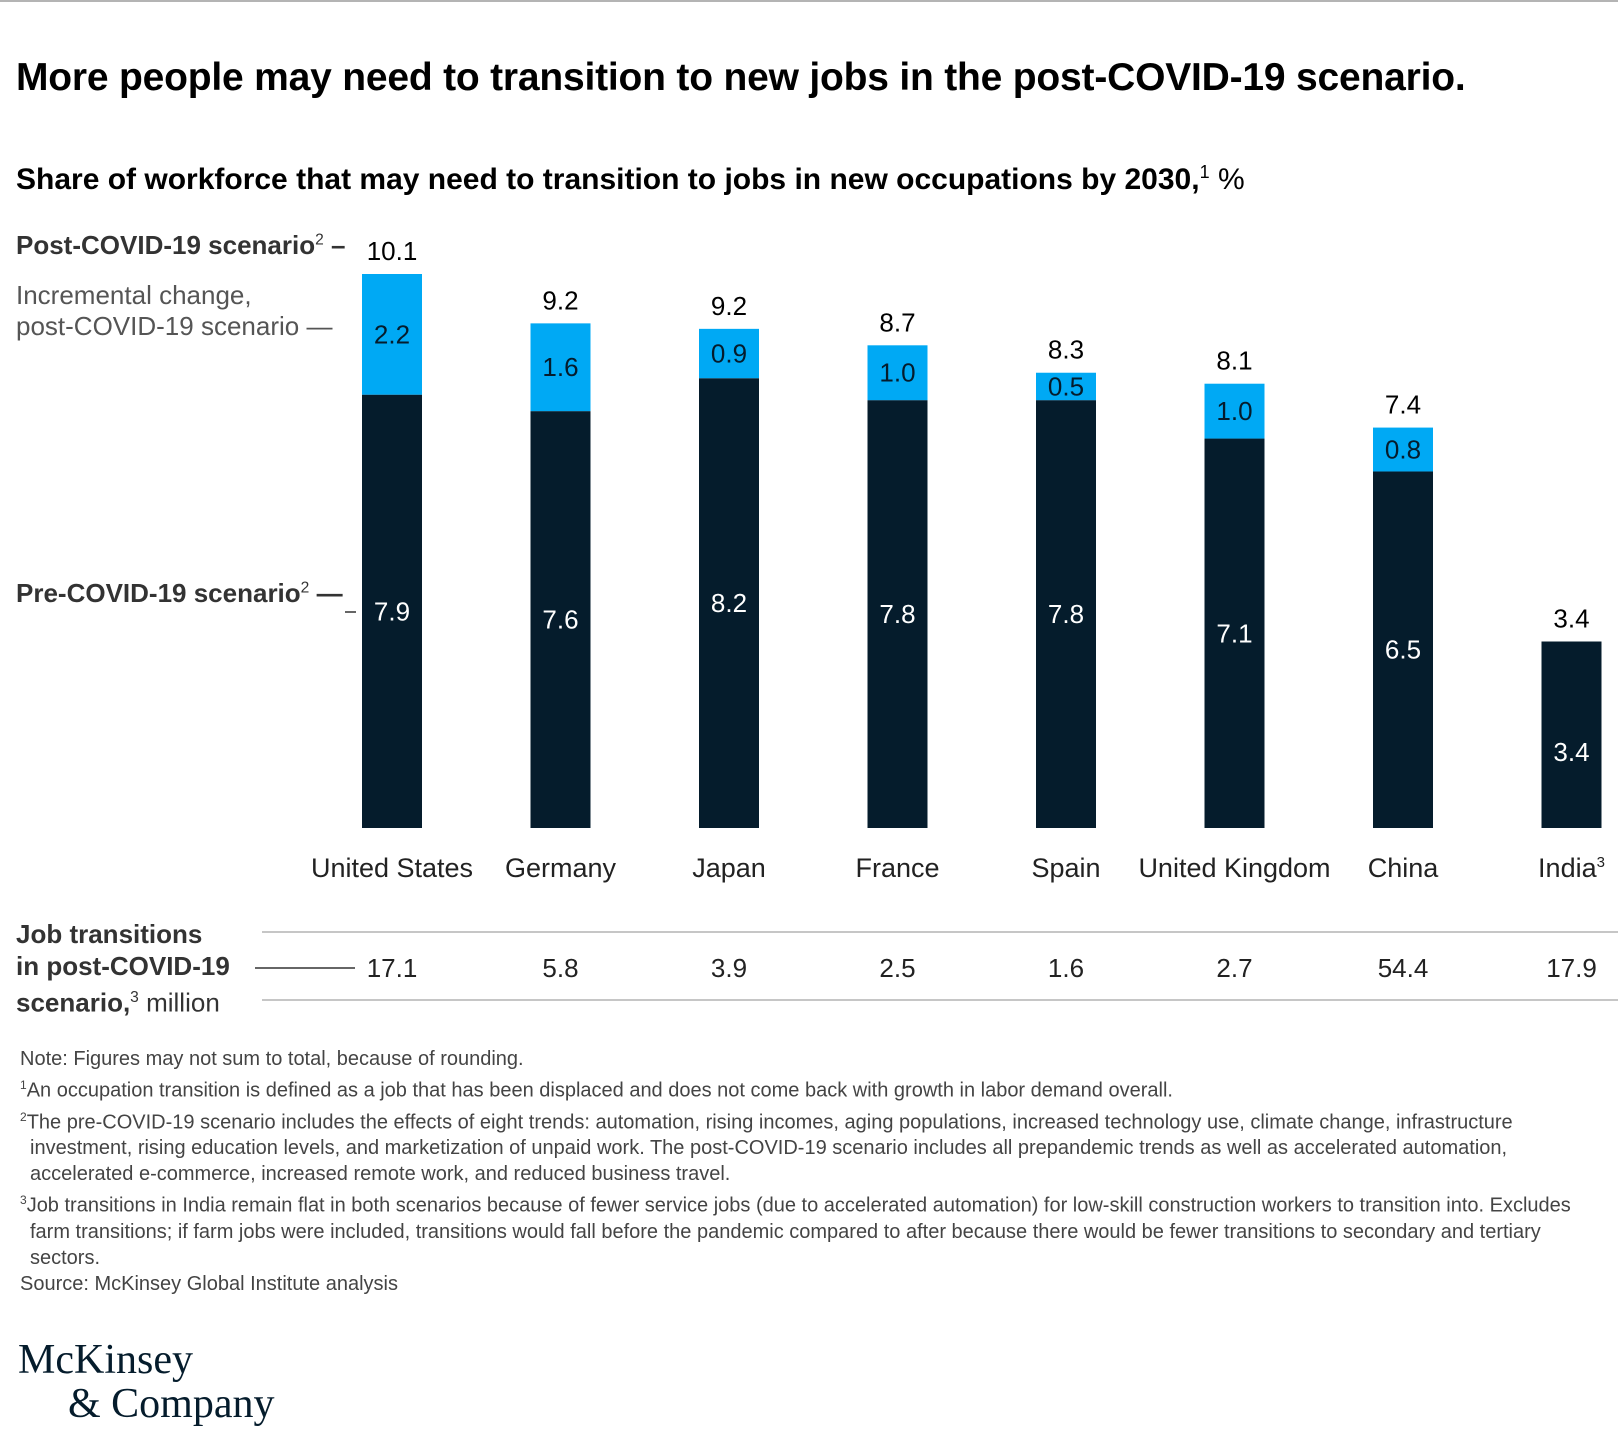 Image resolution: width=1618 pixels, height=1434 pixels. Describe the element at coordinates (1234, 361) in the screenshot. I see `total-value-label: 8.1` at that location.